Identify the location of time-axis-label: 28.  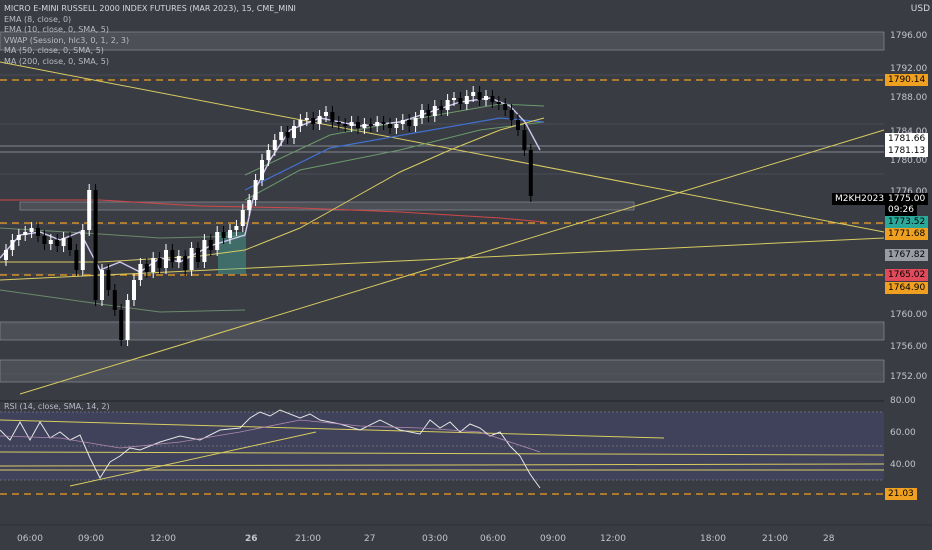
(829, 539).